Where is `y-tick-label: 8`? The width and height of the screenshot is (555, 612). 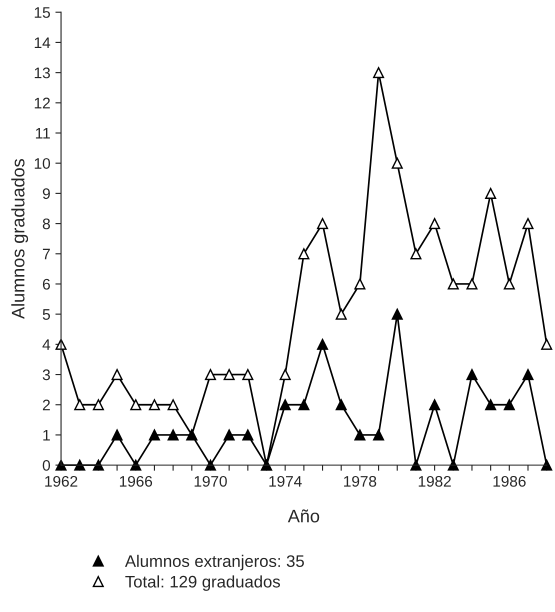 y-tick-label: 8 is located at coordinates (46, 224).